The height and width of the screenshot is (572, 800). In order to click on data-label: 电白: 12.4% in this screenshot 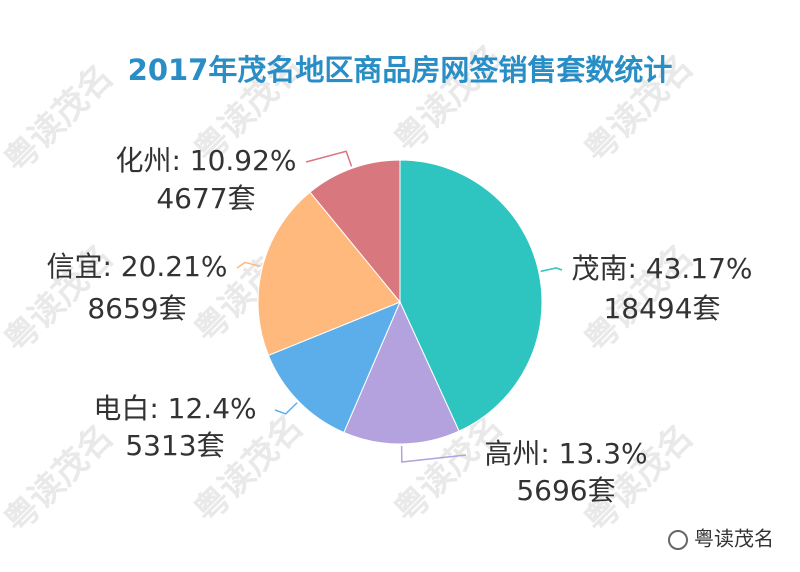, I will do `click(174, 408)`.